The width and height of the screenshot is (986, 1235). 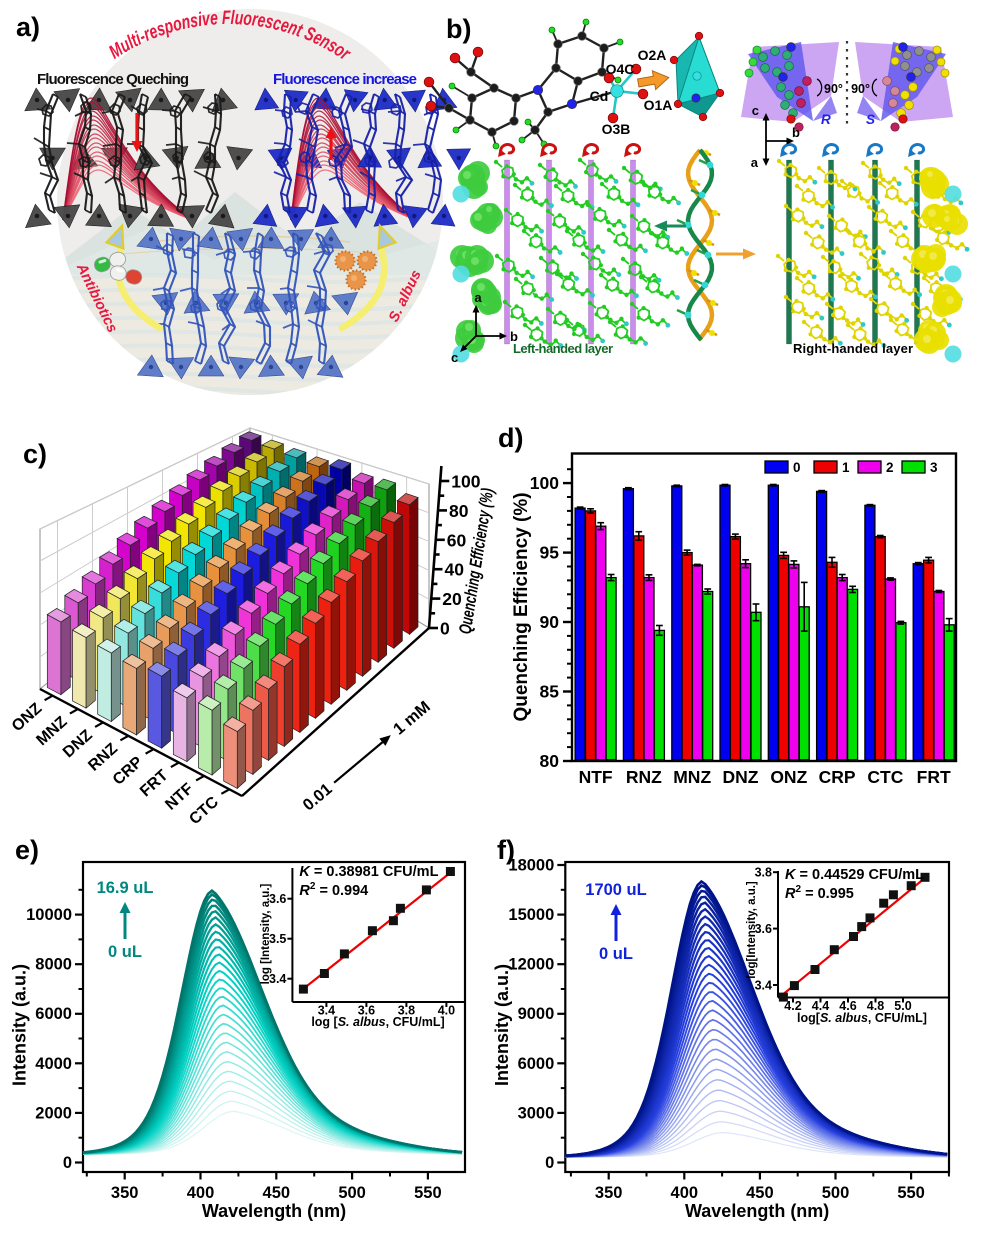 What do you see at coordinates (226, 18) in the screenshot?
I see `svg-text: F` at bounding box center [226, 18].